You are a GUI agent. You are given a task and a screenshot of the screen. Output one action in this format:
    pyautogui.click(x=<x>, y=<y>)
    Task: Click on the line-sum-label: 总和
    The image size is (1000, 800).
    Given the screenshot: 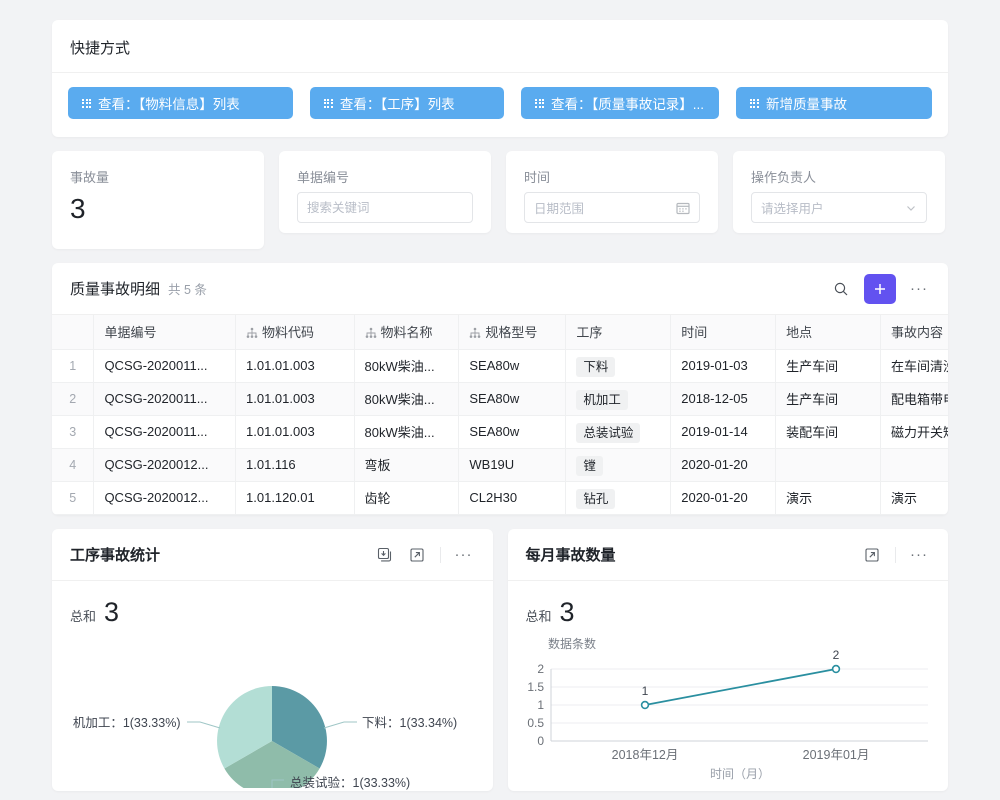 What is the action you would take?
    pyautogui.click(x=538, y=616)
    